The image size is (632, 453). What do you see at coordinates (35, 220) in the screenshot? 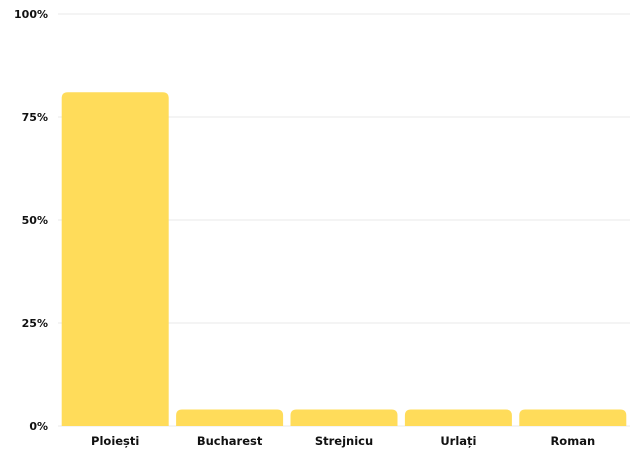
I see `y-tick-label: 50%` at bounding box center [35, 220].